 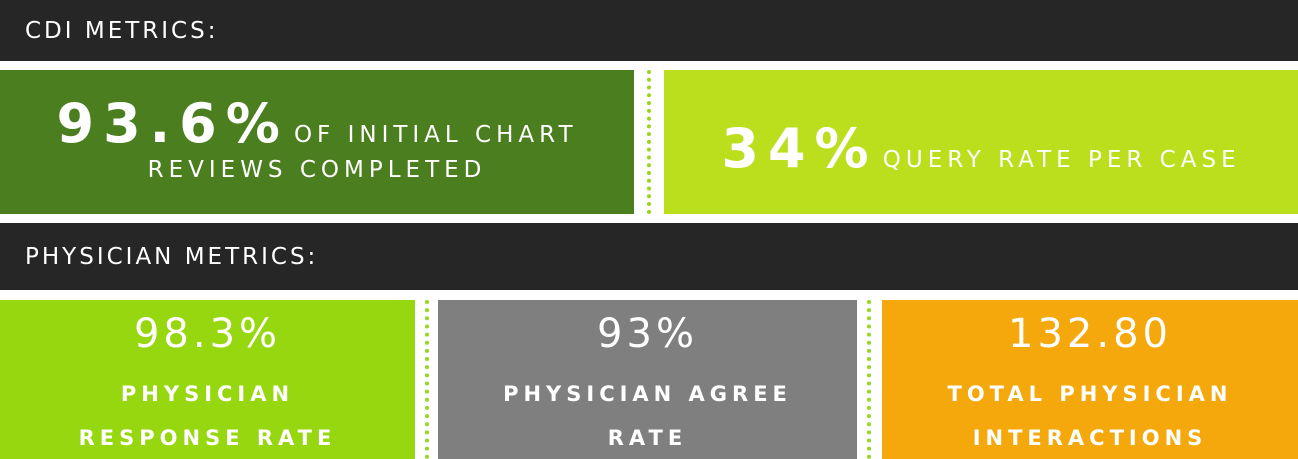 What do you see at coordinates (647, 334) in the screenshot?
I see `agree-rate-value: 93%` at bounding box center [647, 334].